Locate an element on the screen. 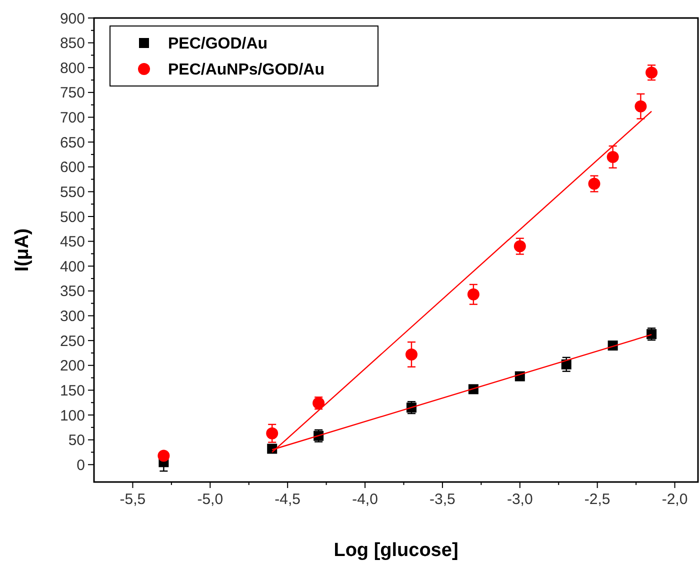 The width and height of the screenshot is (700, 564). y-tick-label: 150 is located at coordinates (72, 391).